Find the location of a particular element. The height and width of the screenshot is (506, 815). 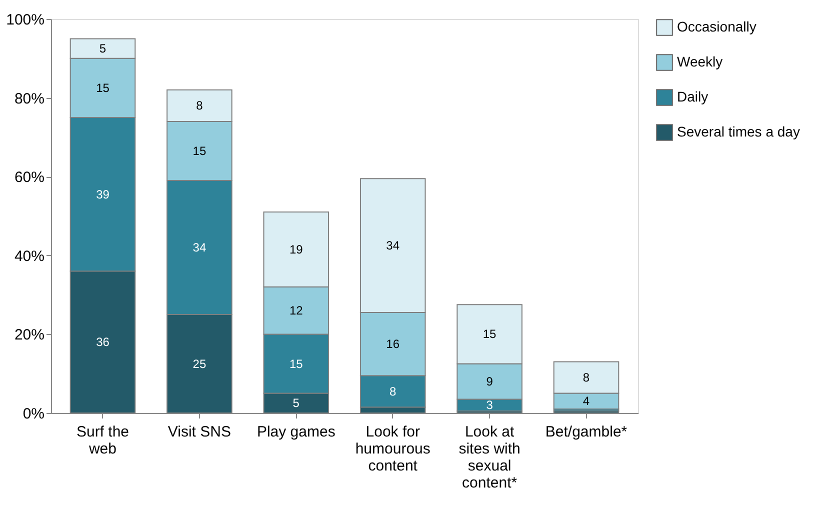

data-label: 12 is located at coordinates (296, 311).